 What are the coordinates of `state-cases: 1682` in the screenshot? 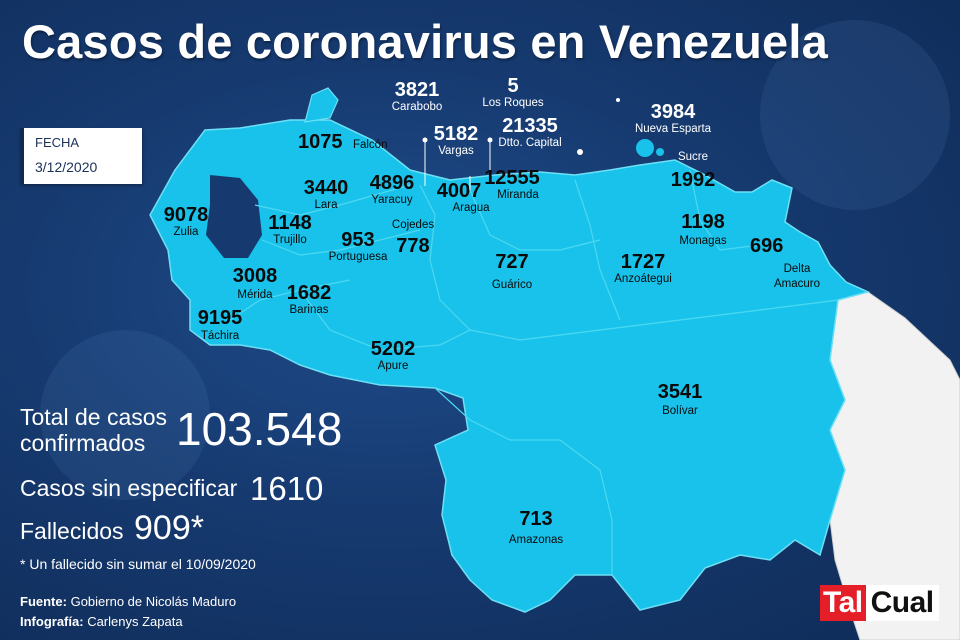 It's located at (309, 293).